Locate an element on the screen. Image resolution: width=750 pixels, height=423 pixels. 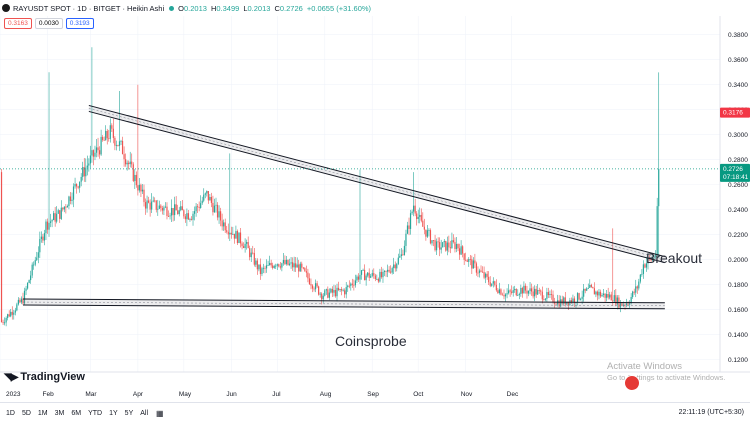
high-price-tag is located at coordinates (735, 112).